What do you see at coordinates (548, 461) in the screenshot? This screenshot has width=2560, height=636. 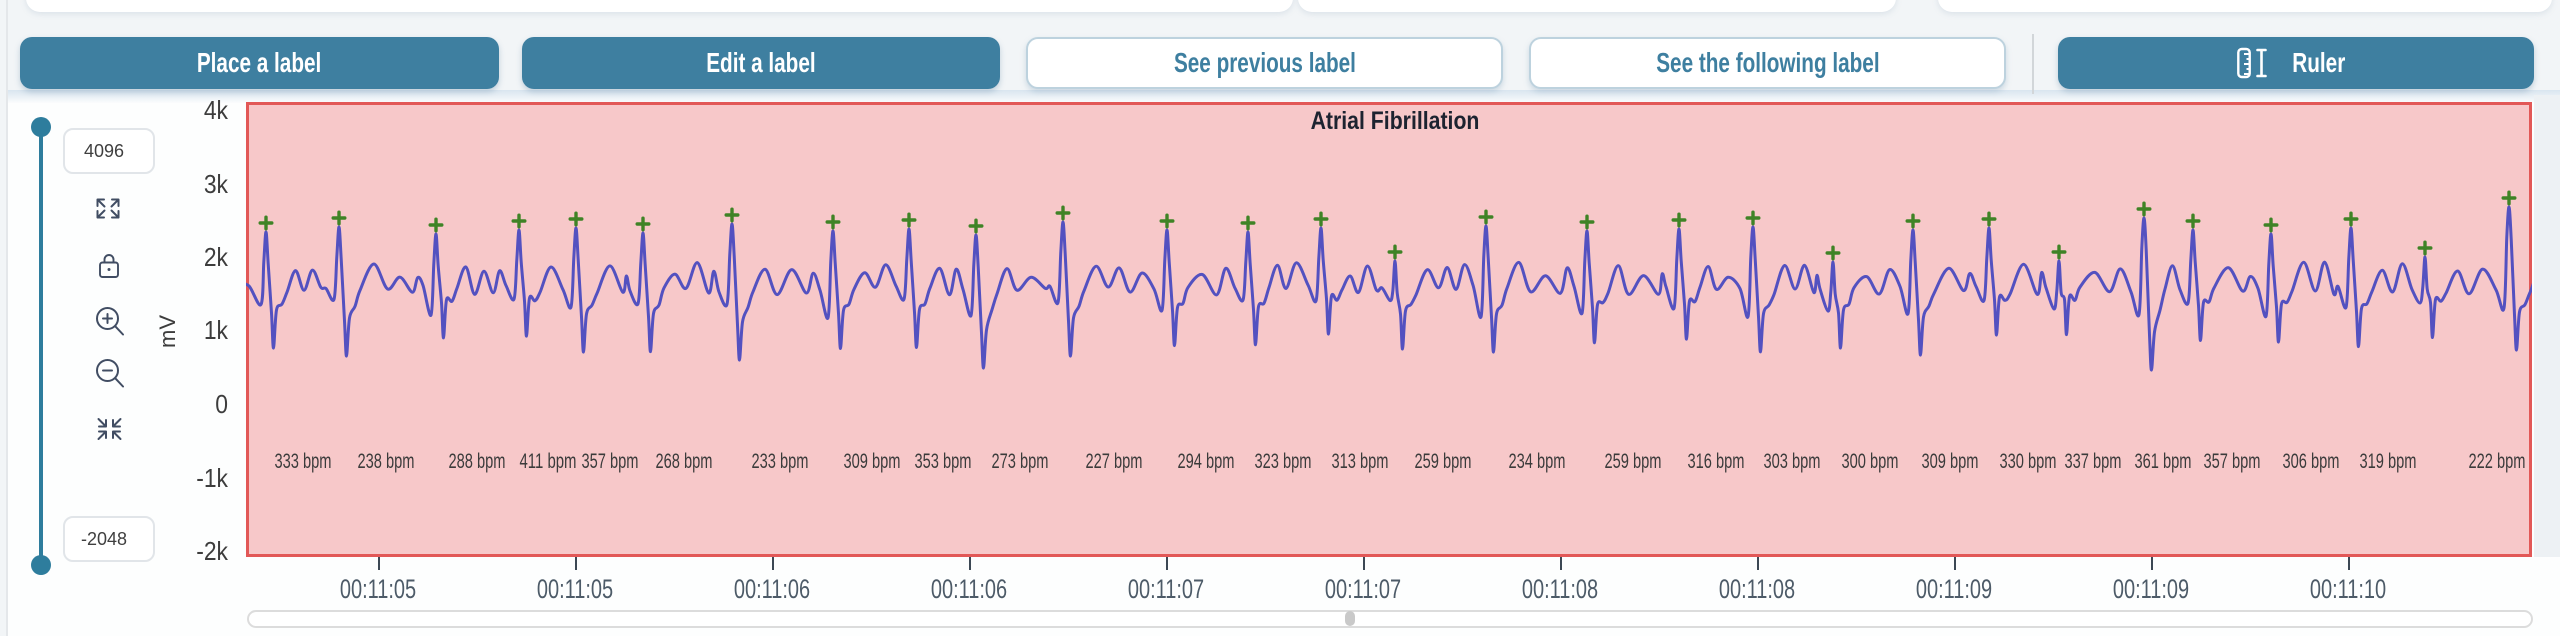 I see `svg-text: 411 bpm` at bounding box center [548, 461].